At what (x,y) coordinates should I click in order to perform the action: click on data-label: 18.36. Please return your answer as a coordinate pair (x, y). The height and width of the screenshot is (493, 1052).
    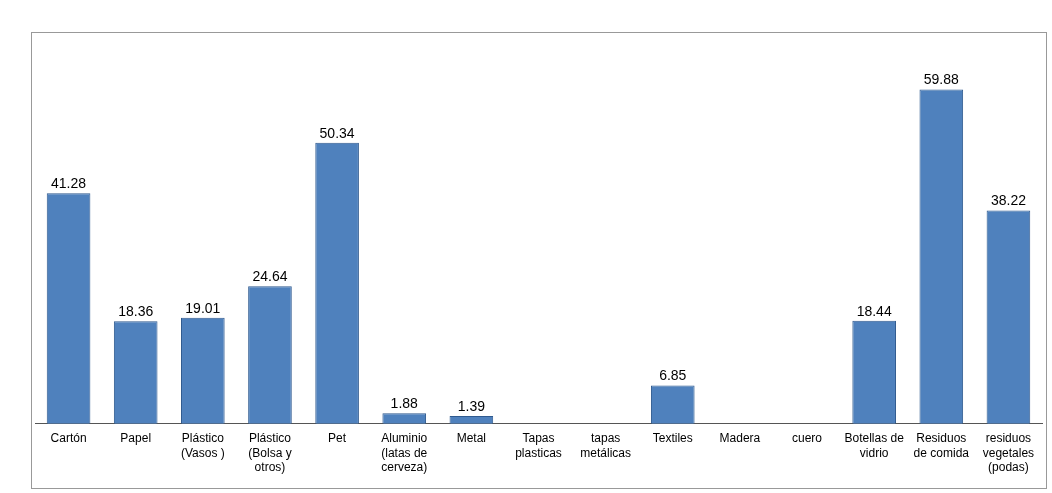
    Looking at the image, I should click on (136, 311).